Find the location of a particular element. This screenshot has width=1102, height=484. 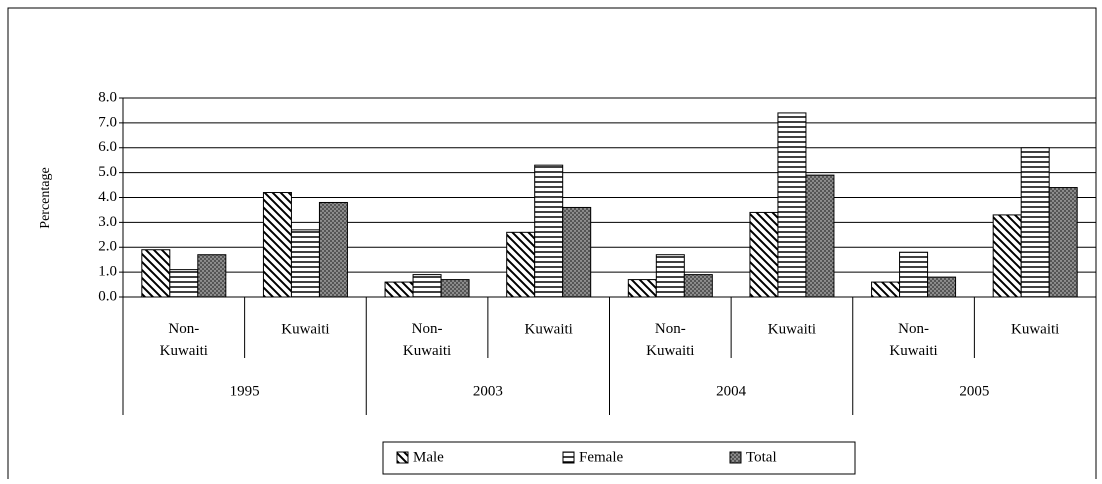

y-tick-label: 3.0 is located at coordinates (107, 222).